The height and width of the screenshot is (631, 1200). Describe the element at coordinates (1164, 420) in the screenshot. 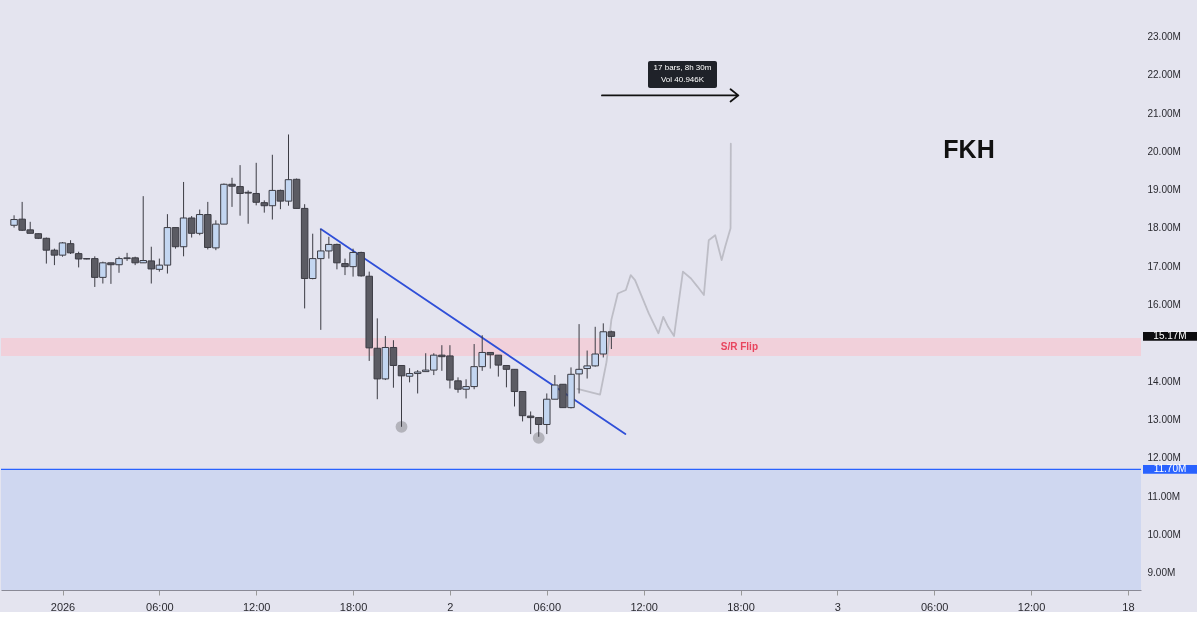

I see `y-tick-label: 13.00M` at that location.